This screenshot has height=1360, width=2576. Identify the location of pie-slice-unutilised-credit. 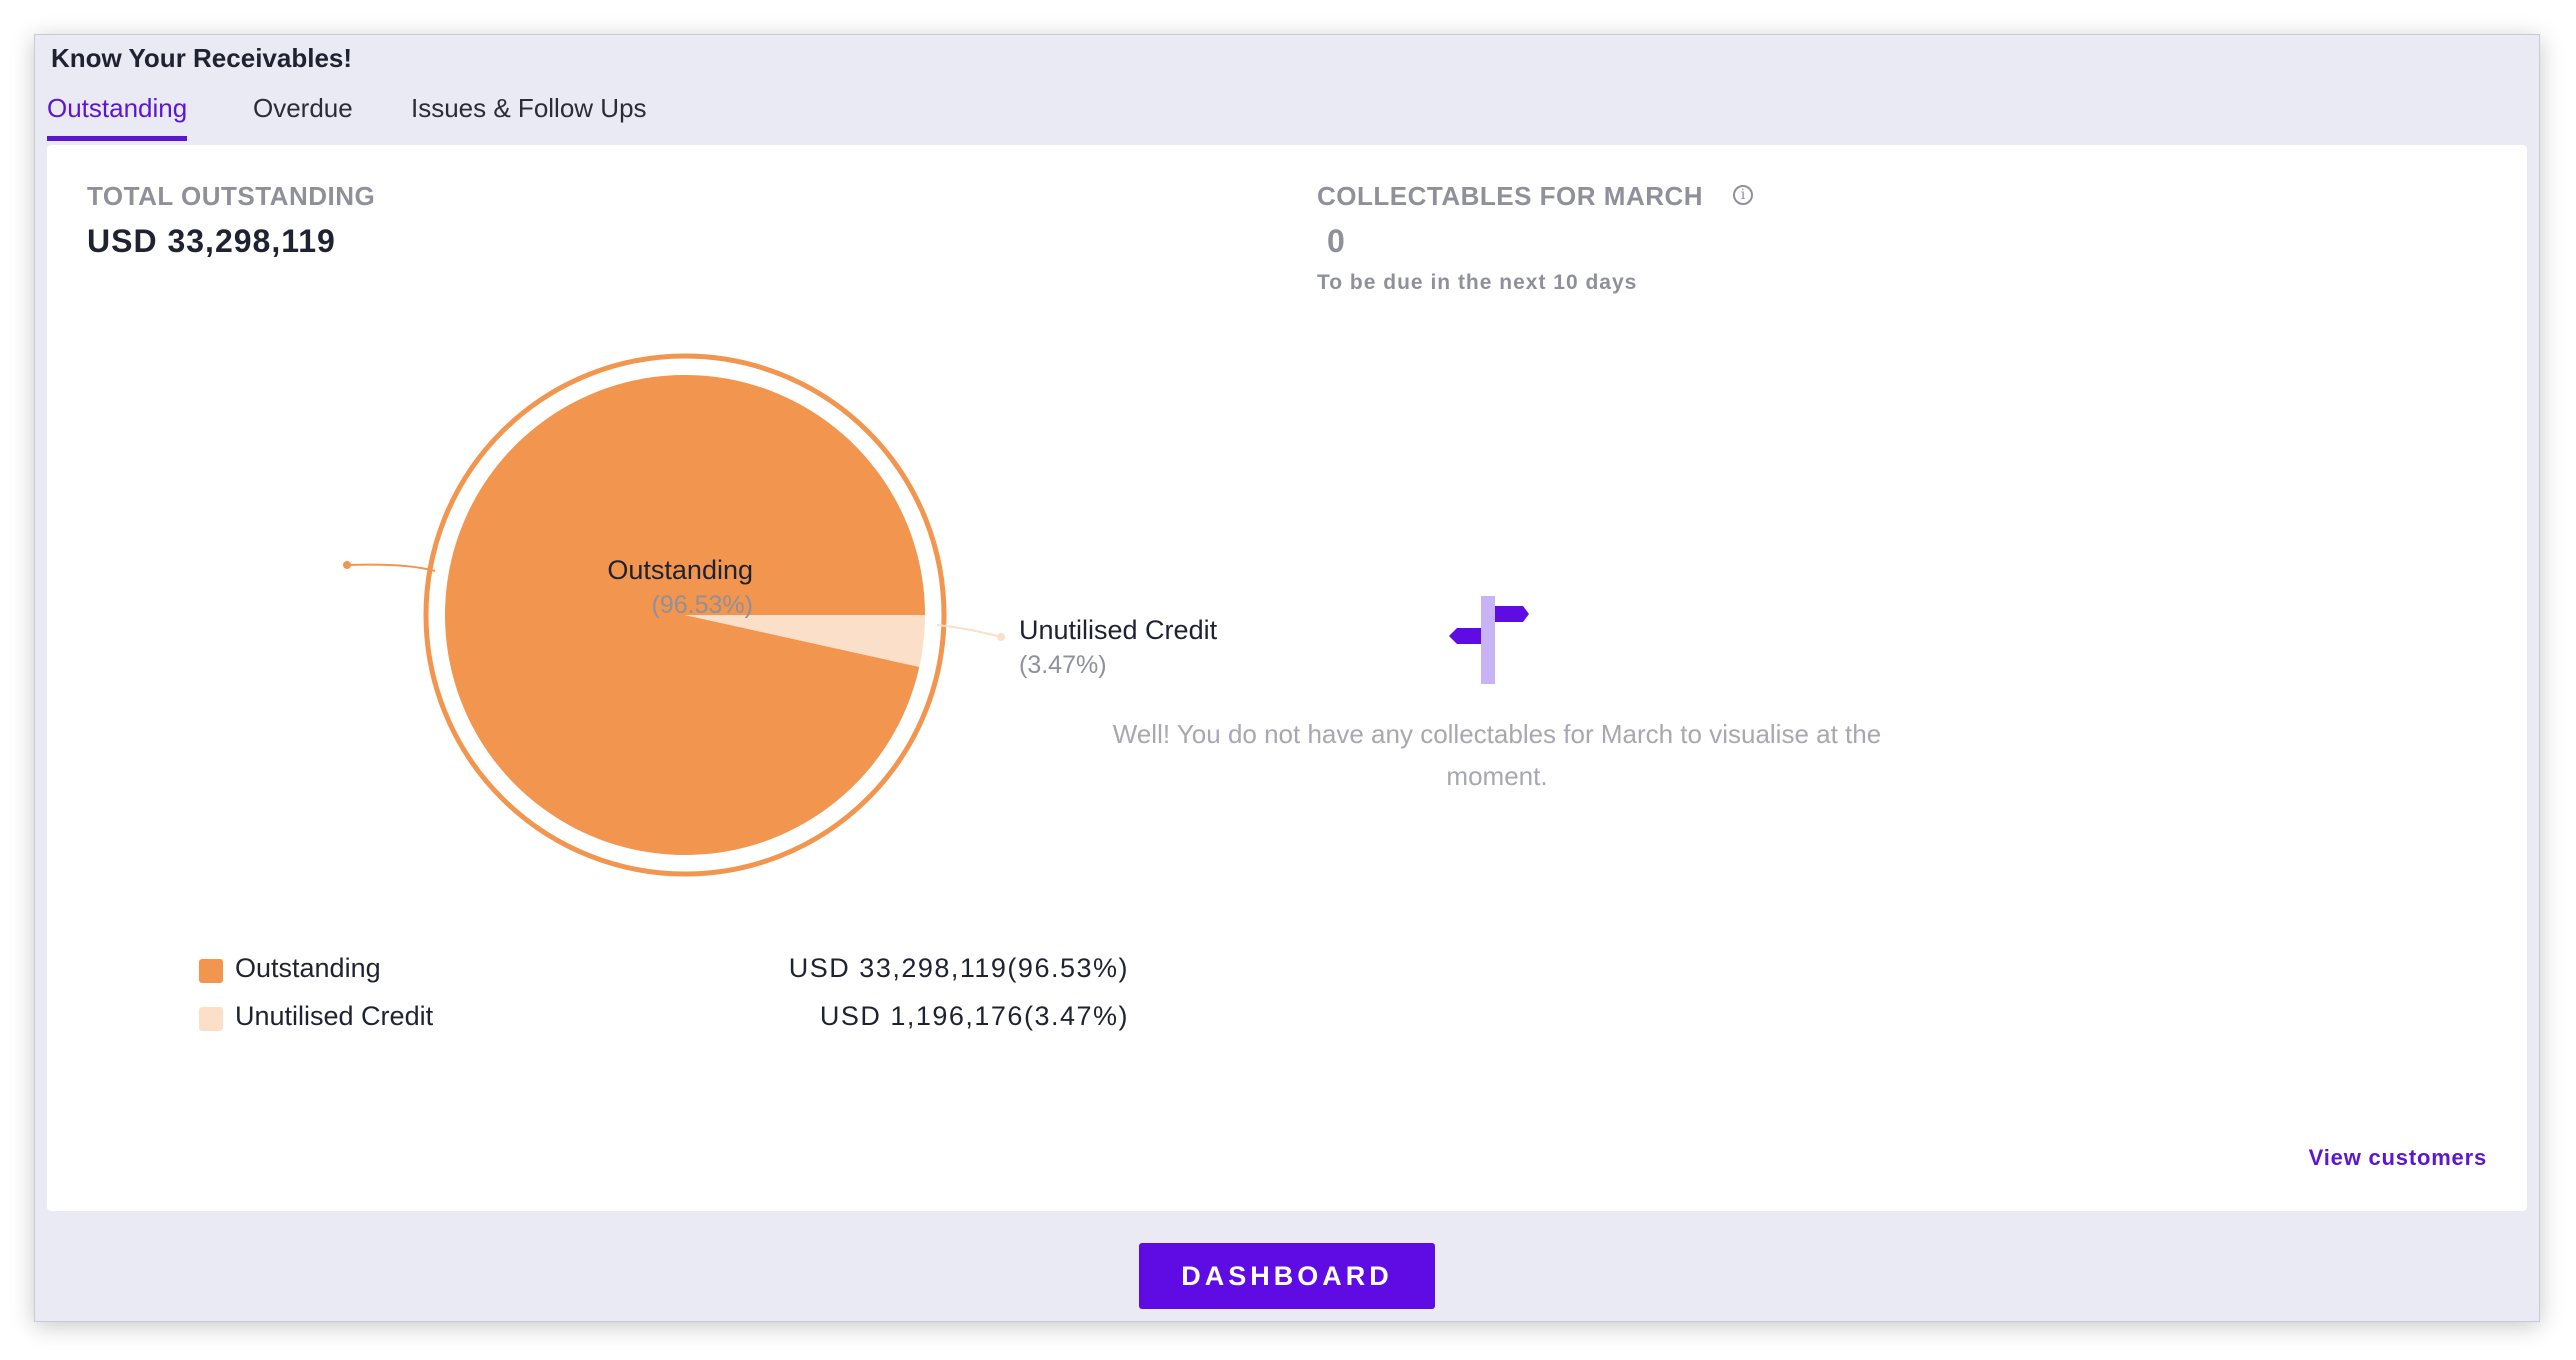
(805, 641).